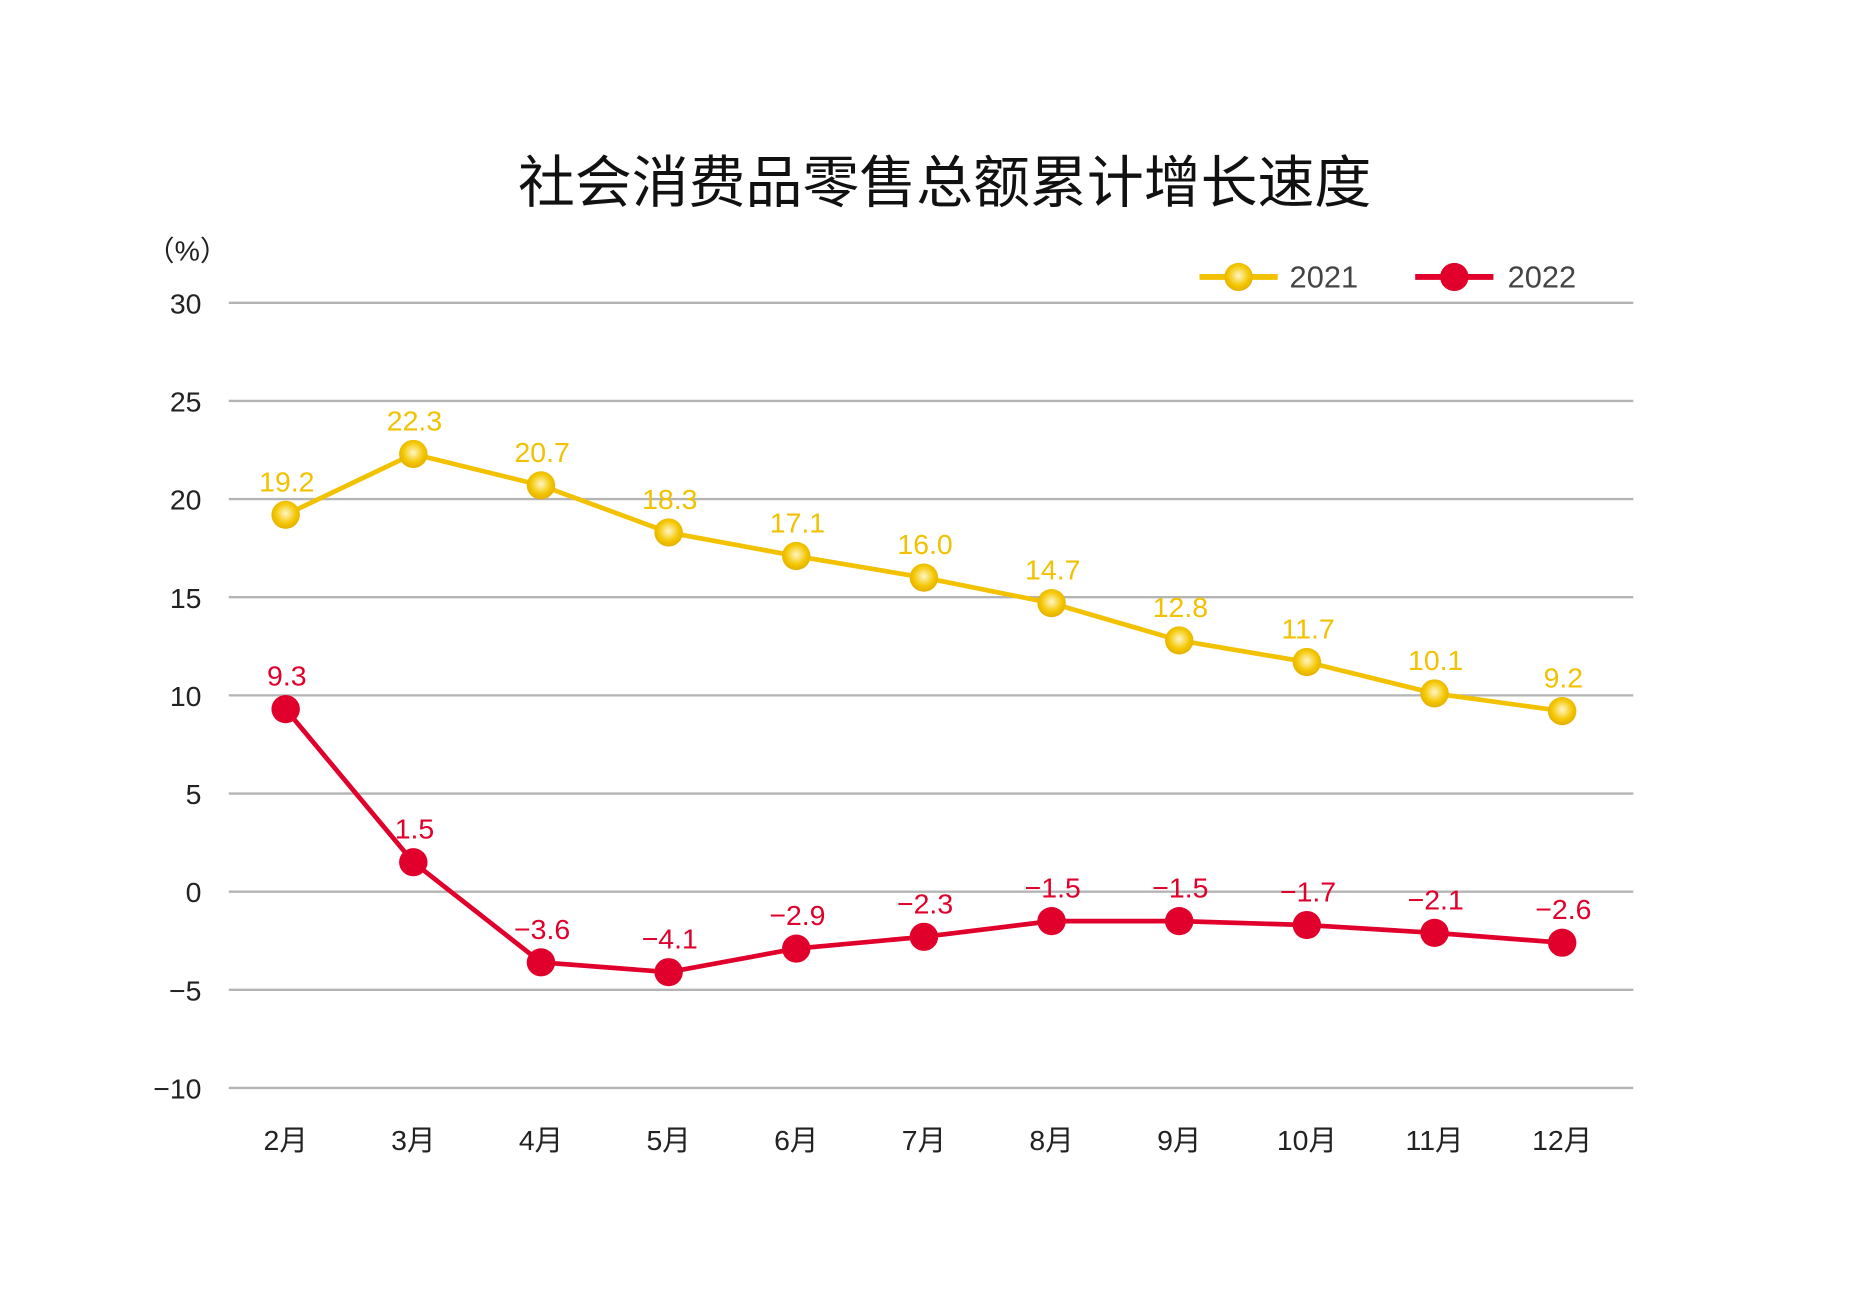 The image size is (1849, 1291). What do you see at coordinates (186, 696) in the screenshot?
I see `y-tick-label: 10` at bounding box center [186, 696].